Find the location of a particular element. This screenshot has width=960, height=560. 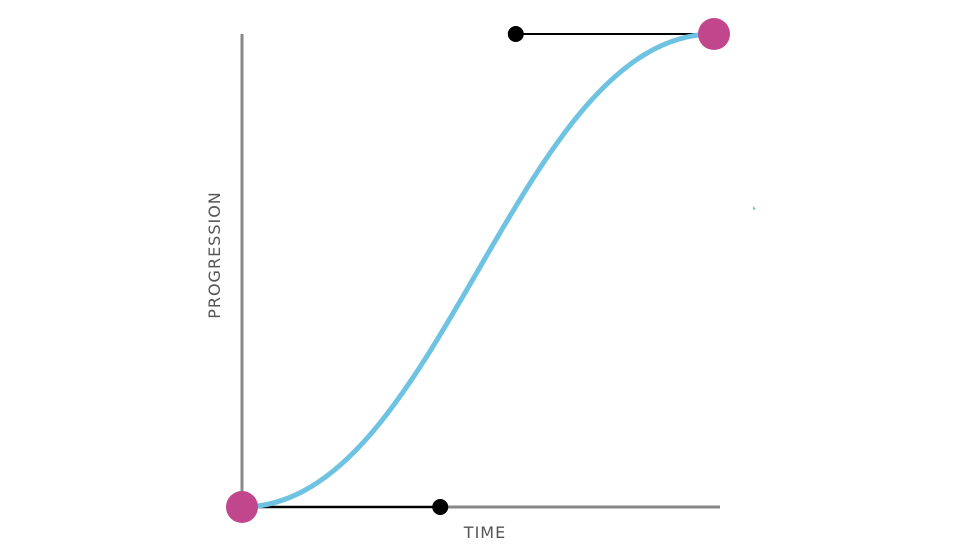

end-anchor-point is located at coordinates (714, 34).